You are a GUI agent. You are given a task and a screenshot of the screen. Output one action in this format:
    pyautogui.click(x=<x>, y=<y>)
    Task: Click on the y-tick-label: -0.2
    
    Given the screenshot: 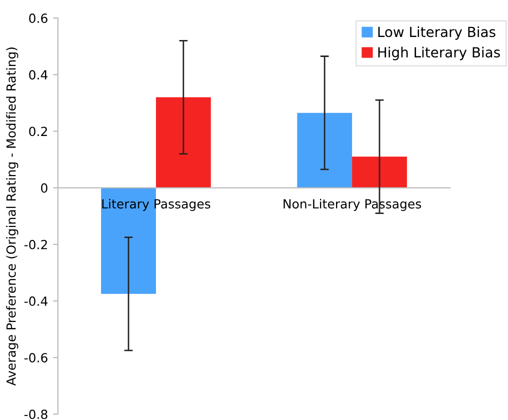 What is the action you would take?
    pyautogui.click(x=35, y=245)
    